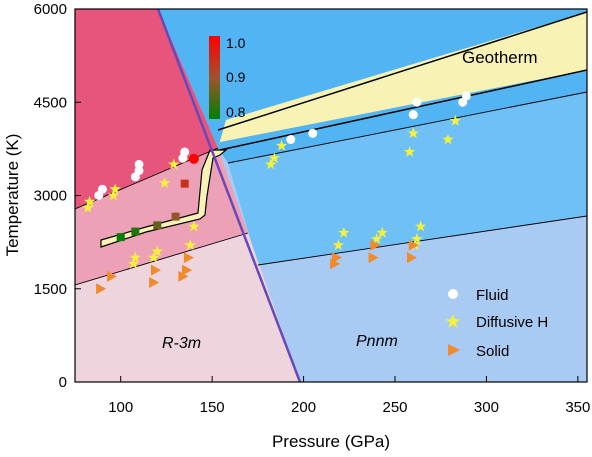  What do you see at coordinates (214, 77) in the screenshot?
I see `colorbar-gradient` at bounding box center [214, 77].